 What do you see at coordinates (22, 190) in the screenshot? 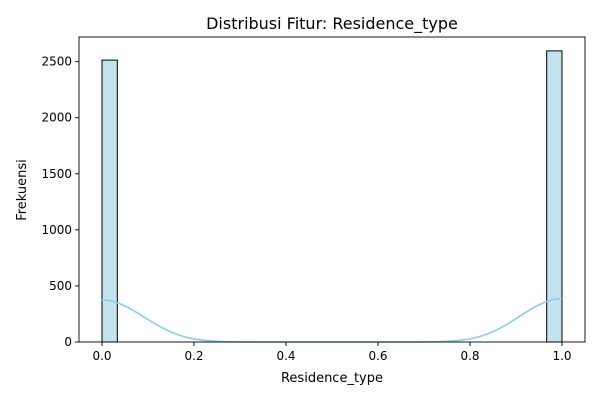
I see `y-axis-label: Frekuensi` at bounding box center [22, 190].